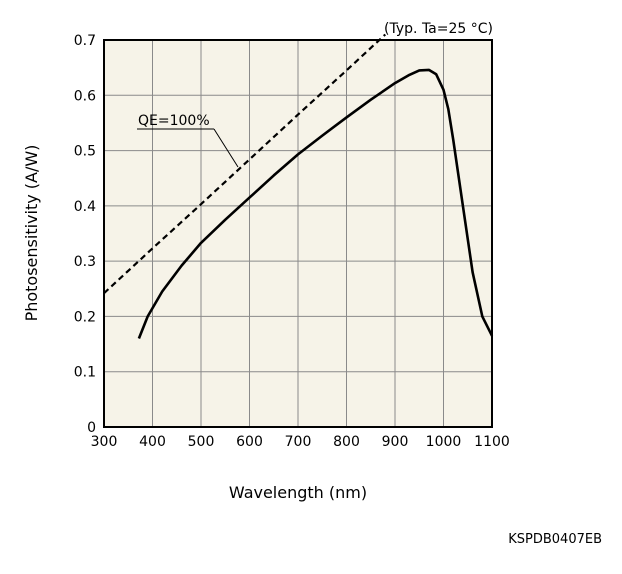 The height and width of the screenshot is (574, 622). What do you see at coordinates (492, 442) in the screenshot?
I see `x-tick-label: 1100` at bounding box center [492, 442].